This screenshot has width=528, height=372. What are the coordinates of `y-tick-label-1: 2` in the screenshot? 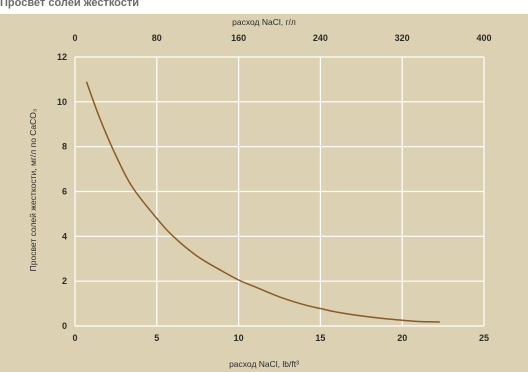 It's located at (64, 281).